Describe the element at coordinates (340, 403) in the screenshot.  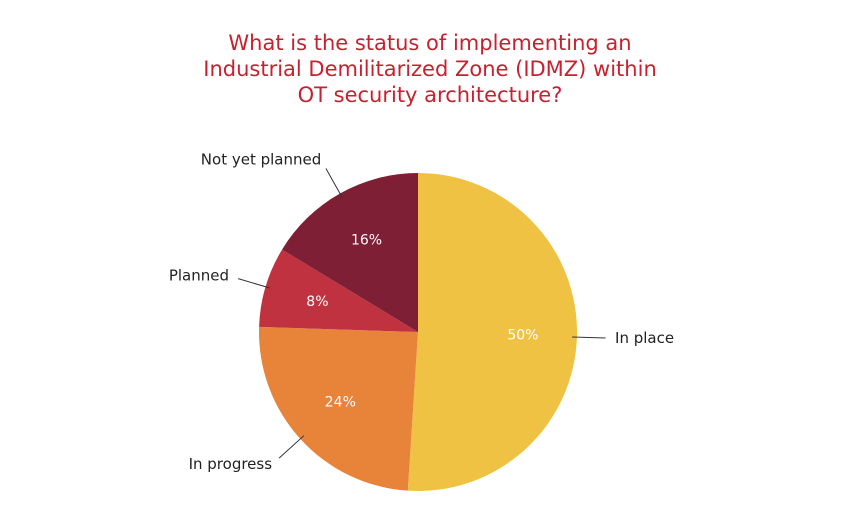
I see `value-label: 24%` at that location.